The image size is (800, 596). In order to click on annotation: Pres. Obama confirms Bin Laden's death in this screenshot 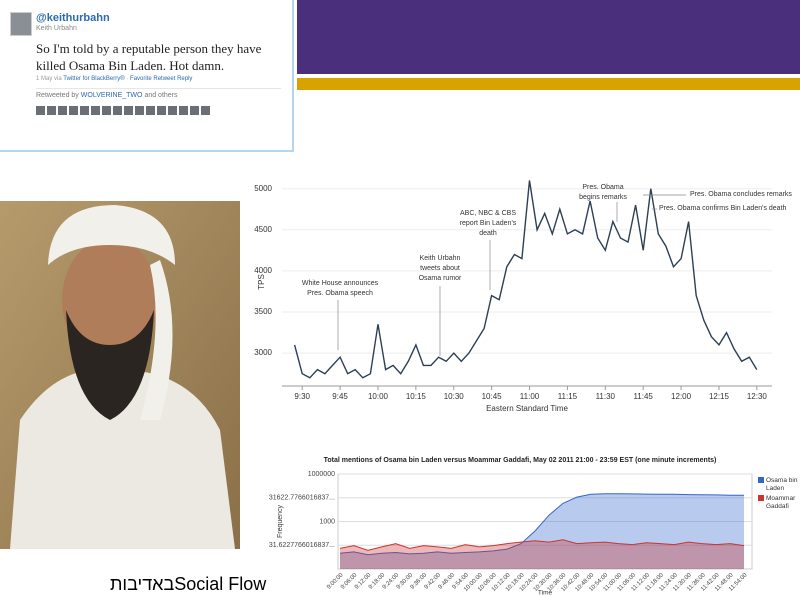, I will do `click(723, 208)`.